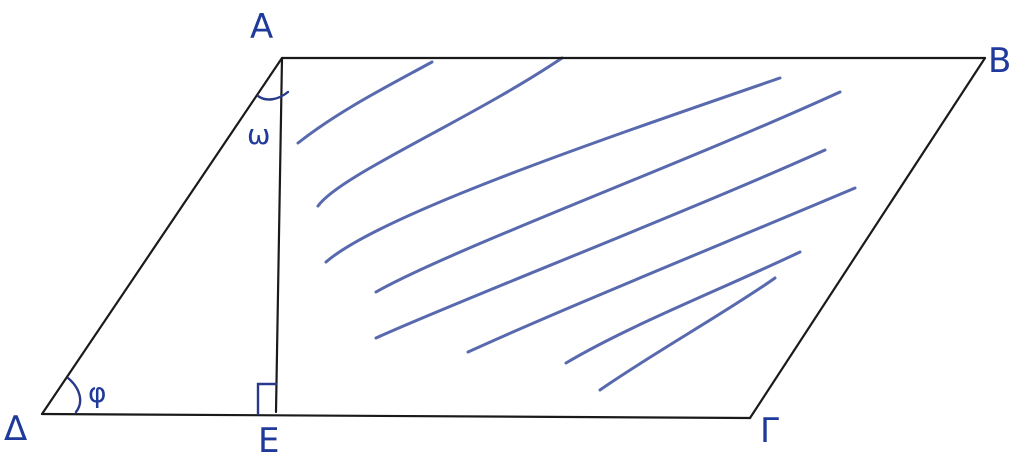 The image size is (1021, 458). I want to click on height-AE, so click(279, 235).